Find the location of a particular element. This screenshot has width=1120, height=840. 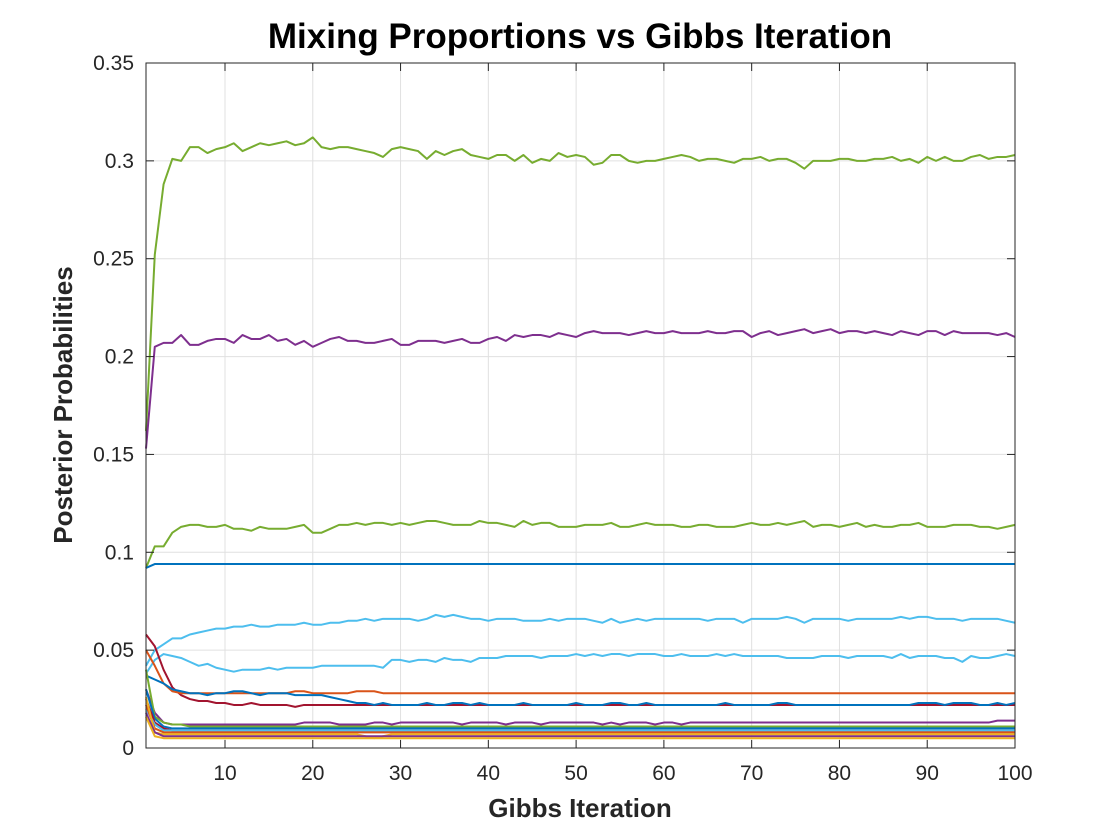

y-tick-label: 0.25 is located at coordinates (113, 259).